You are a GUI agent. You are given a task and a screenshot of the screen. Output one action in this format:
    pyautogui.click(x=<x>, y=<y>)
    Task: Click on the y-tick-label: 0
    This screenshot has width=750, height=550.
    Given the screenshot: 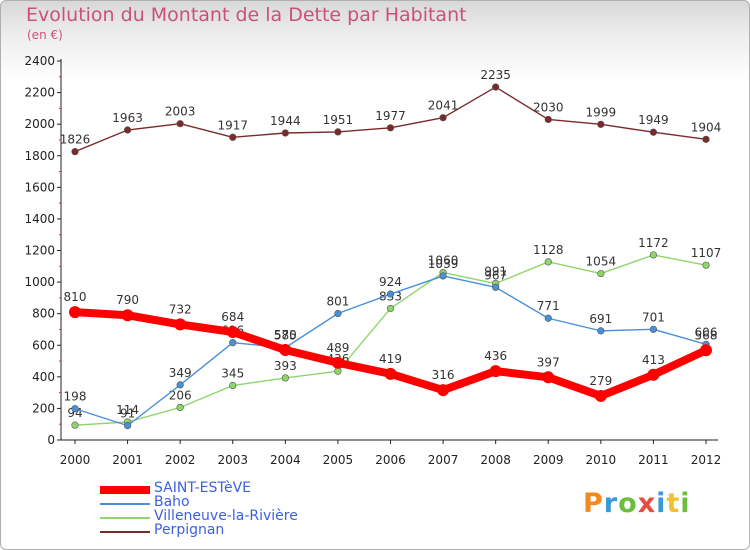 What is the action you would take?
    pyautogui.click(x=51, y=440)
    